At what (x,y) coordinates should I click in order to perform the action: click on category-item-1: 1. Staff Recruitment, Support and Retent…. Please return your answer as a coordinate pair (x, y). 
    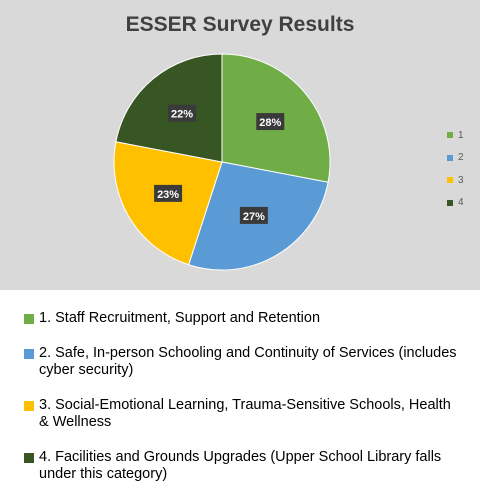
    Looking at the image, I should click on (244, 318).